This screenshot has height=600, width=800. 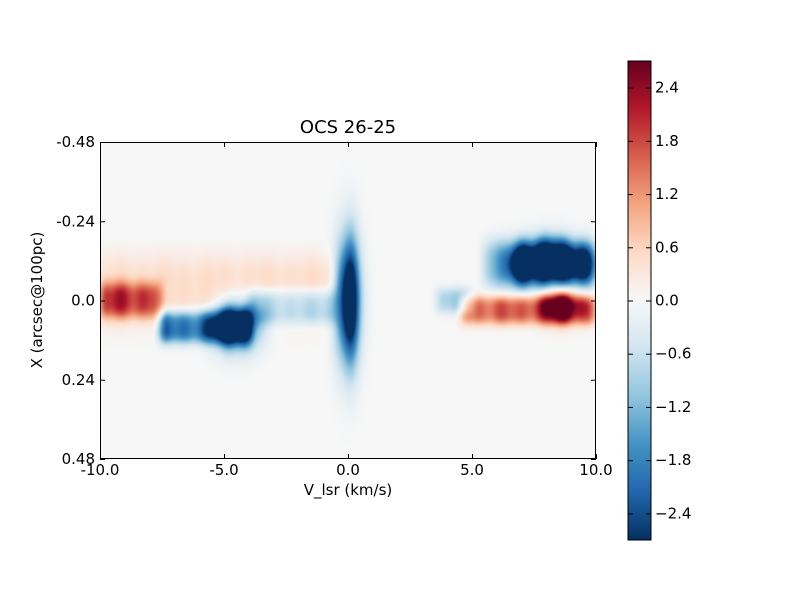 What do you see at coordinates (348, 490) in the screenshot?
I see `x-axis-label: V_lsr (km/s)` at bounding box center [348, 490].